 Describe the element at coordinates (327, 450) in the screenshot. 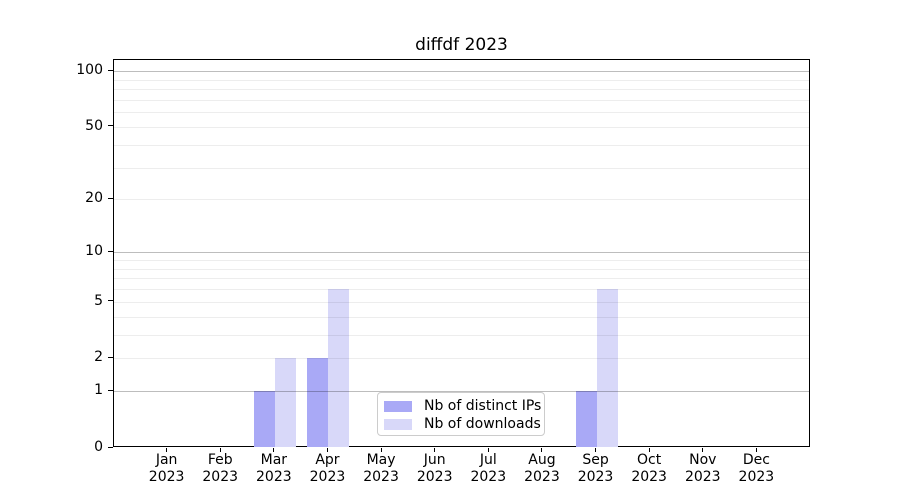

I see `x-tick-mark-apr` at that location.